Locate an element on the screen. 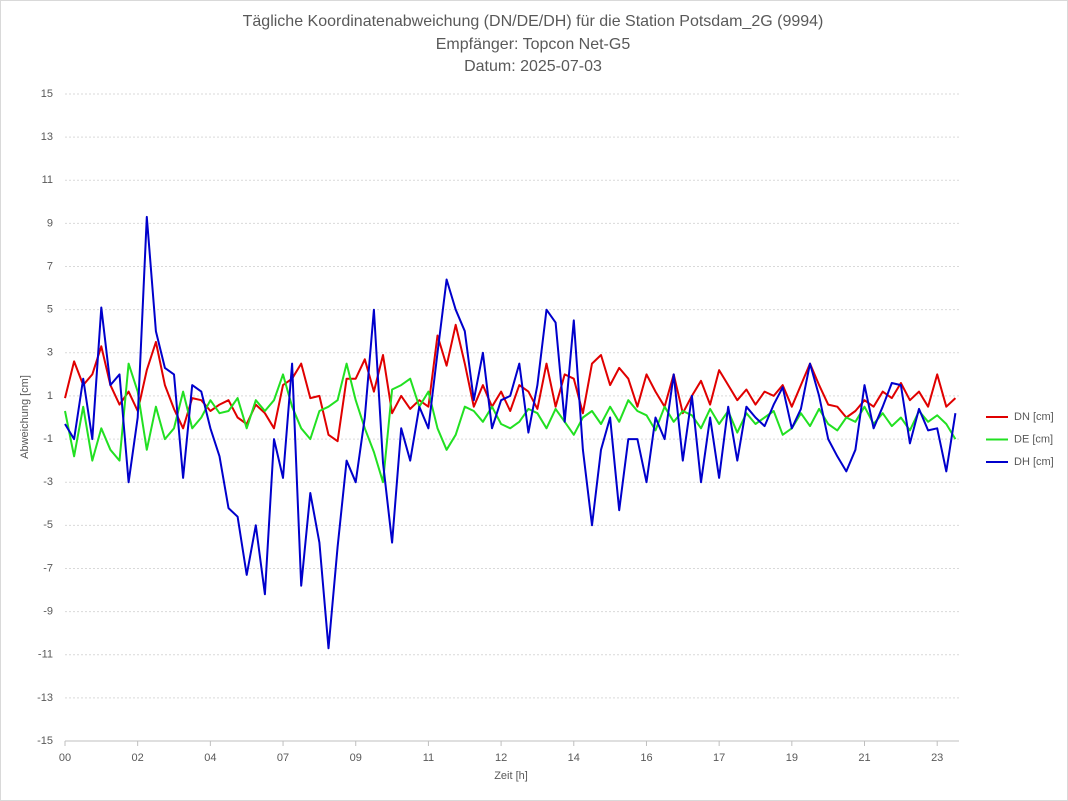 The image size is (1068, 801). y-tick-label: 5 is located at coordinates (50, 310).